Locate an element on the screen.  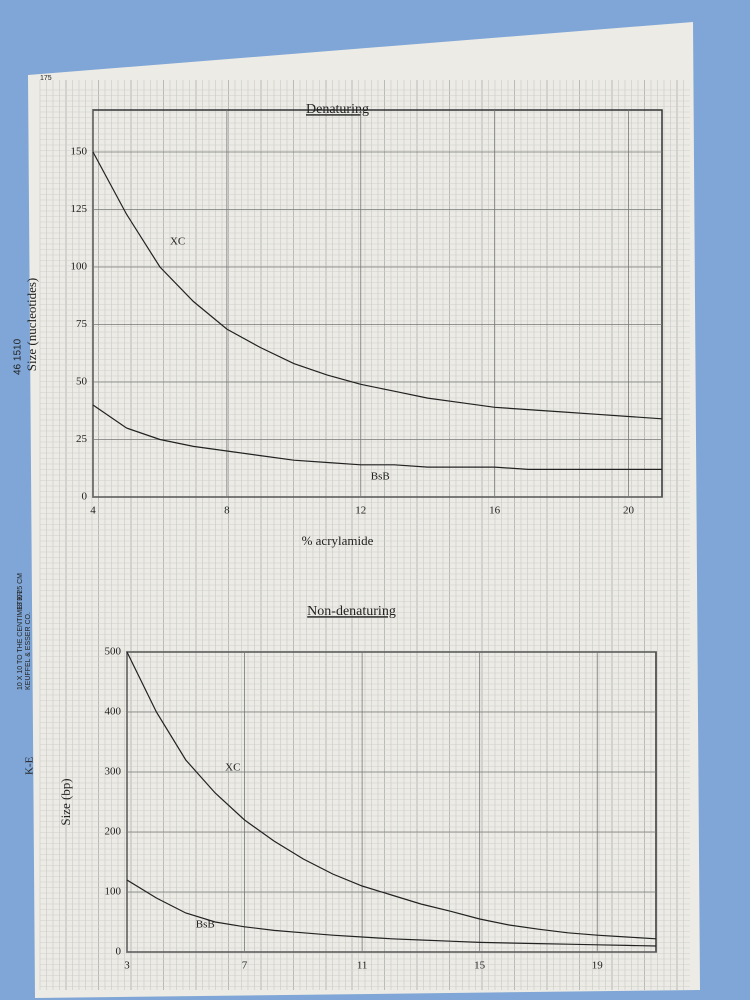
margin-text: K-E is located at coordinates (30, 765).